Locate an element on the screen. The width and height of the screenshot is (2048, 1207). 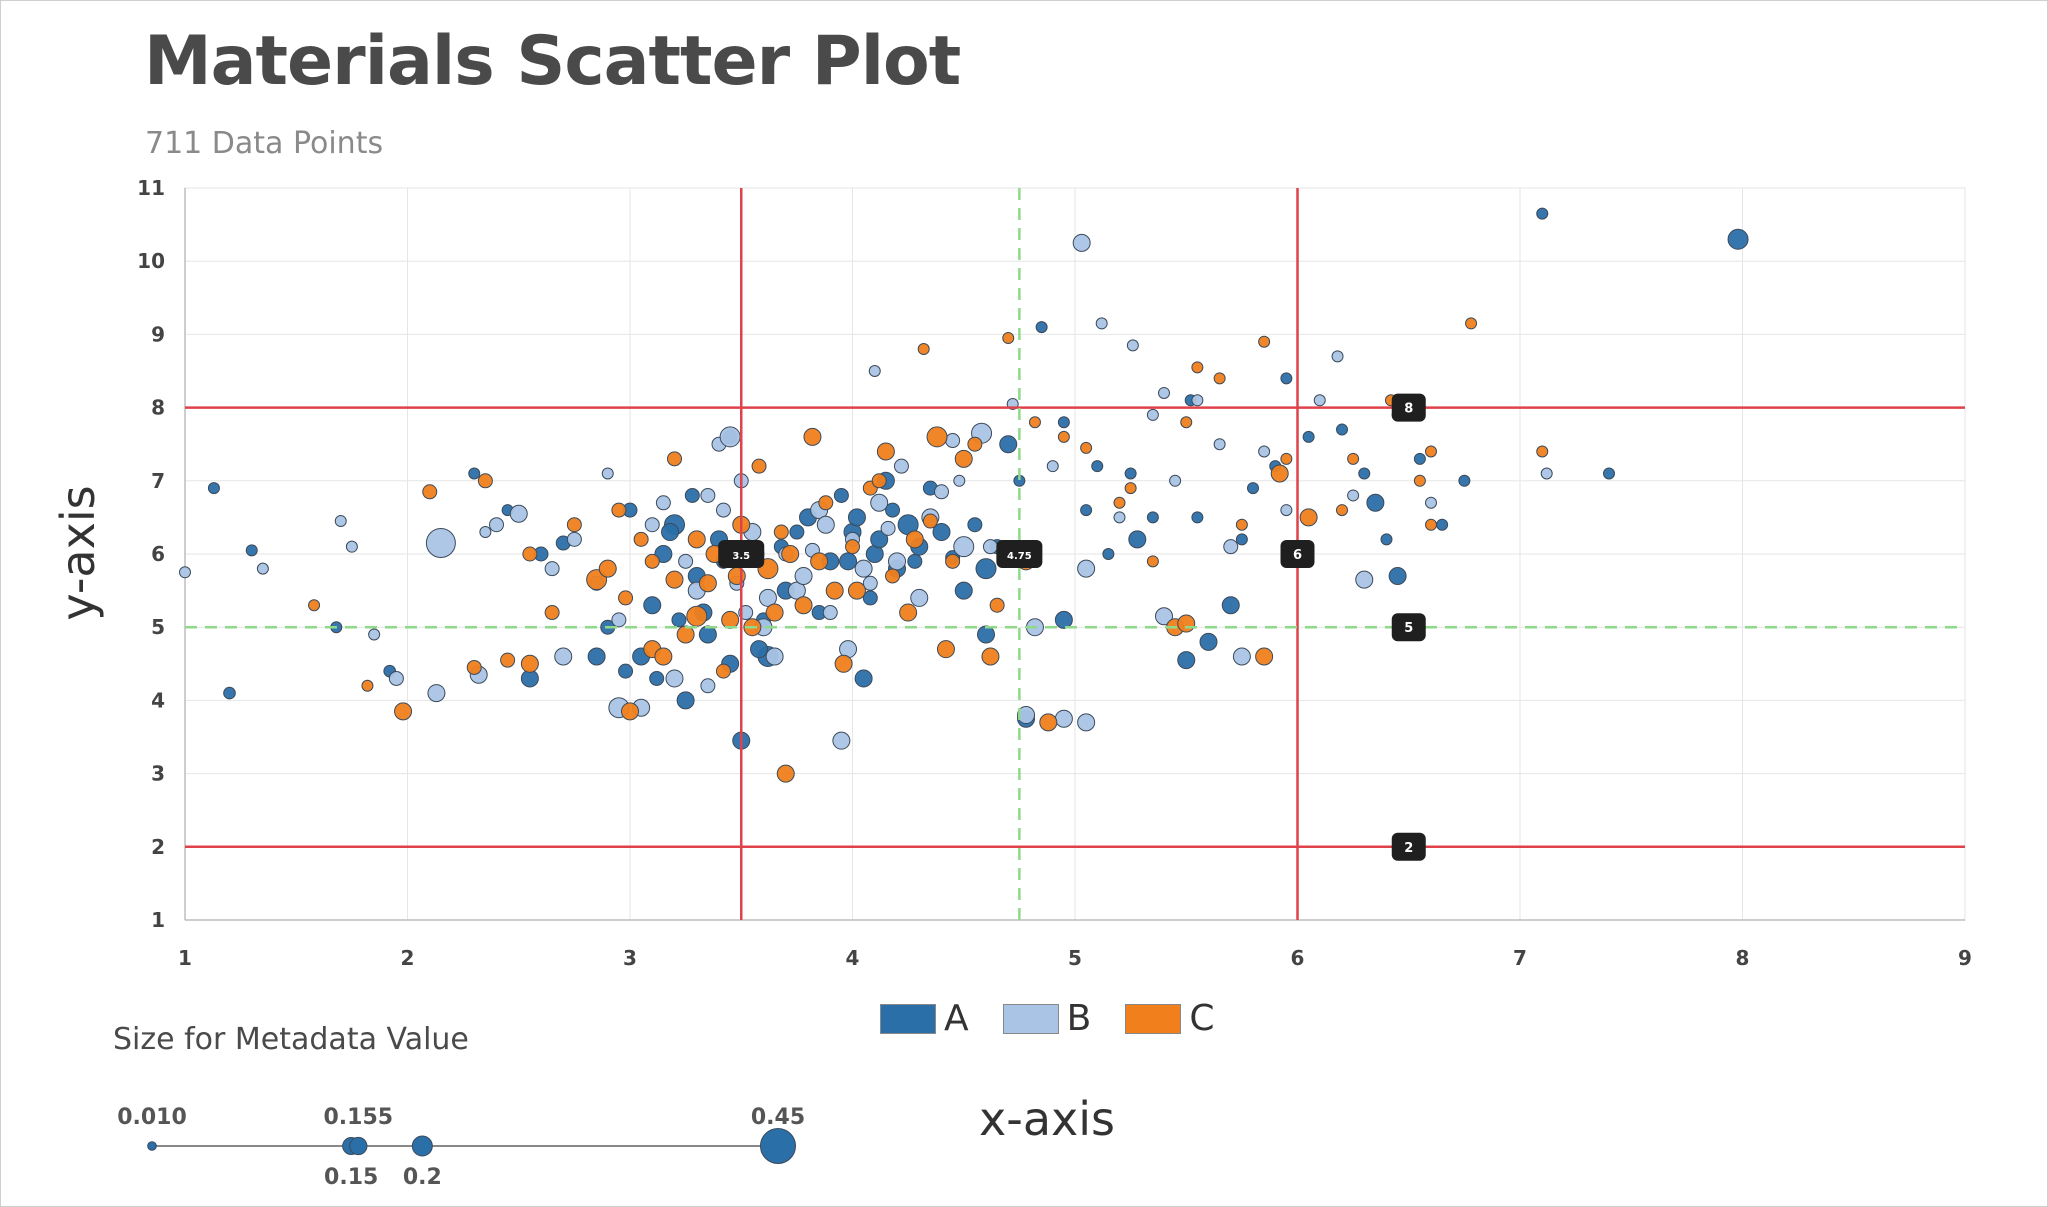
x-tick-label: 2 is located at coordinates (408, 958).